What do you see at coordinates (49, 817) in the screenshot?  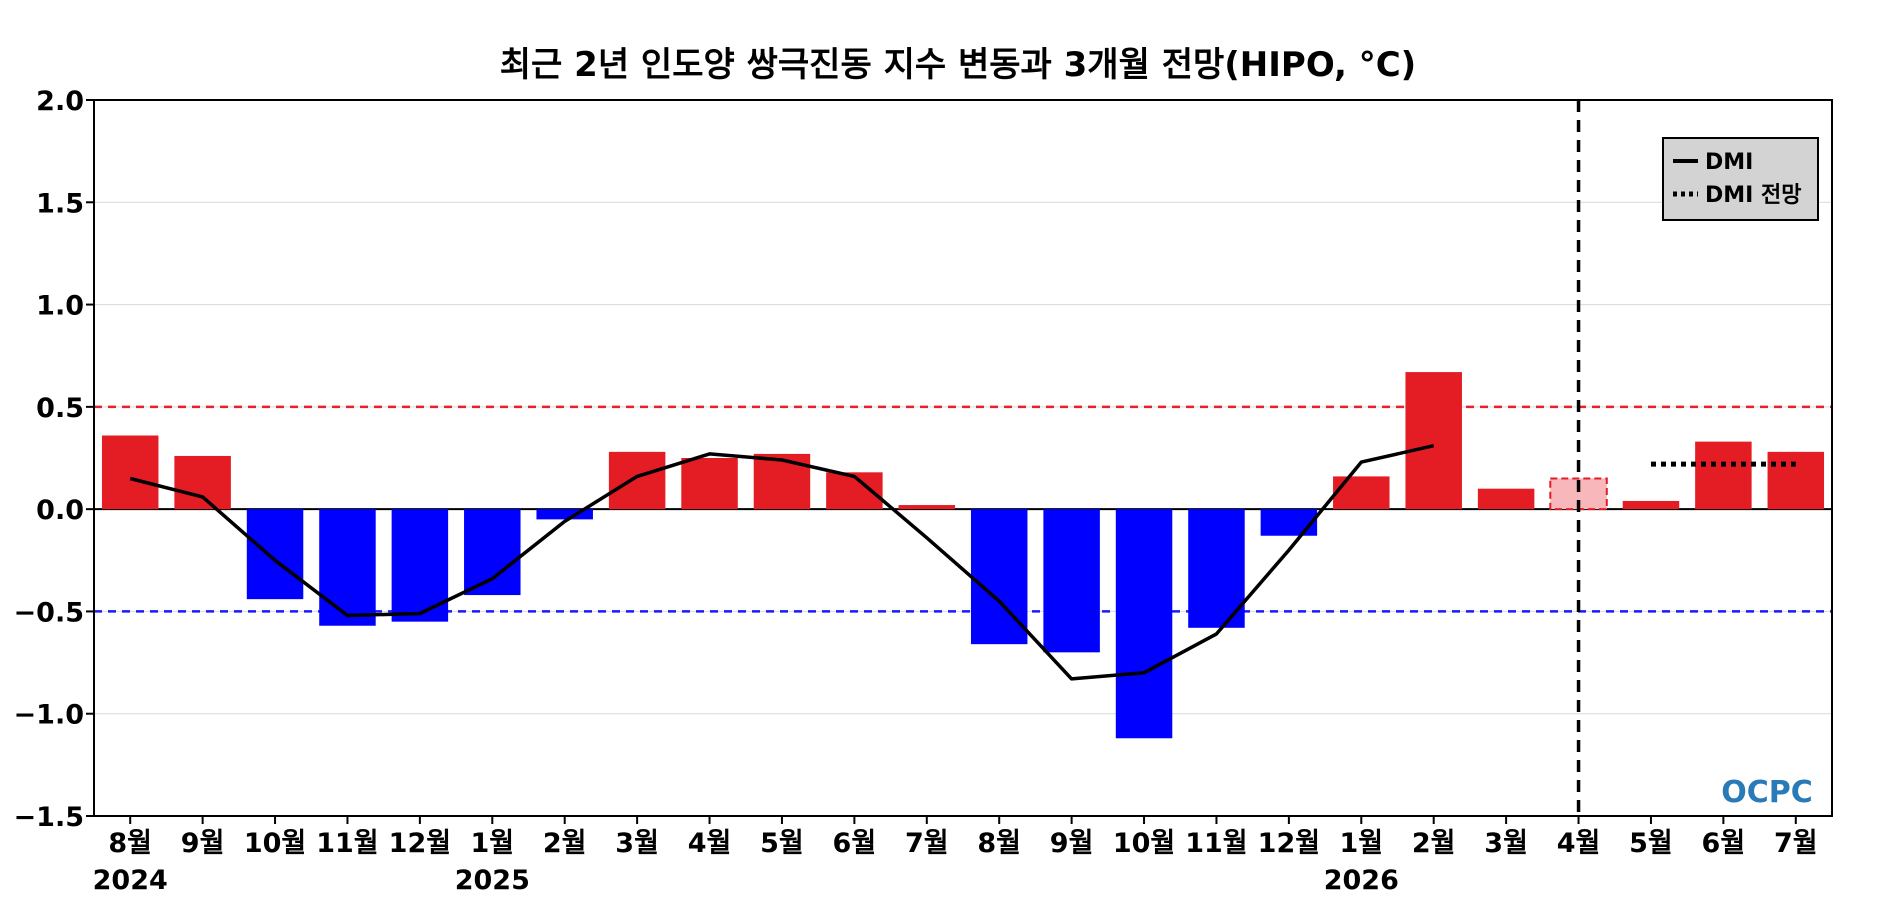 I see `y-tick-label: −1.5` at bounding box center [49, 817].